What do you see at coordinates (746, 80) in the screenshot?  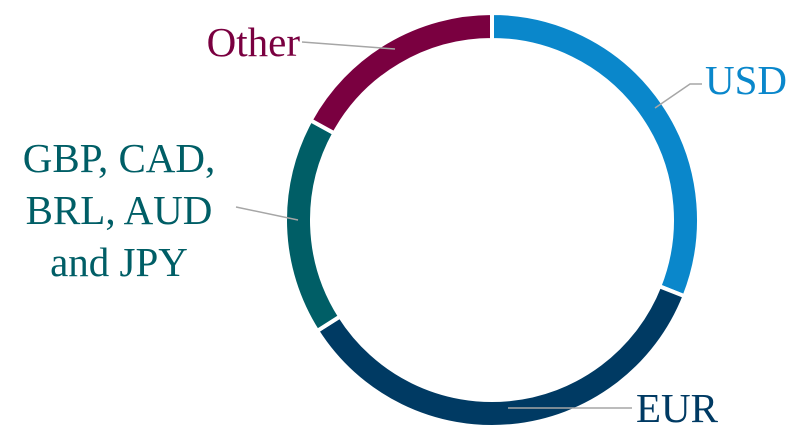 I see `slice-label: USD` at bounding box center [746, 80].